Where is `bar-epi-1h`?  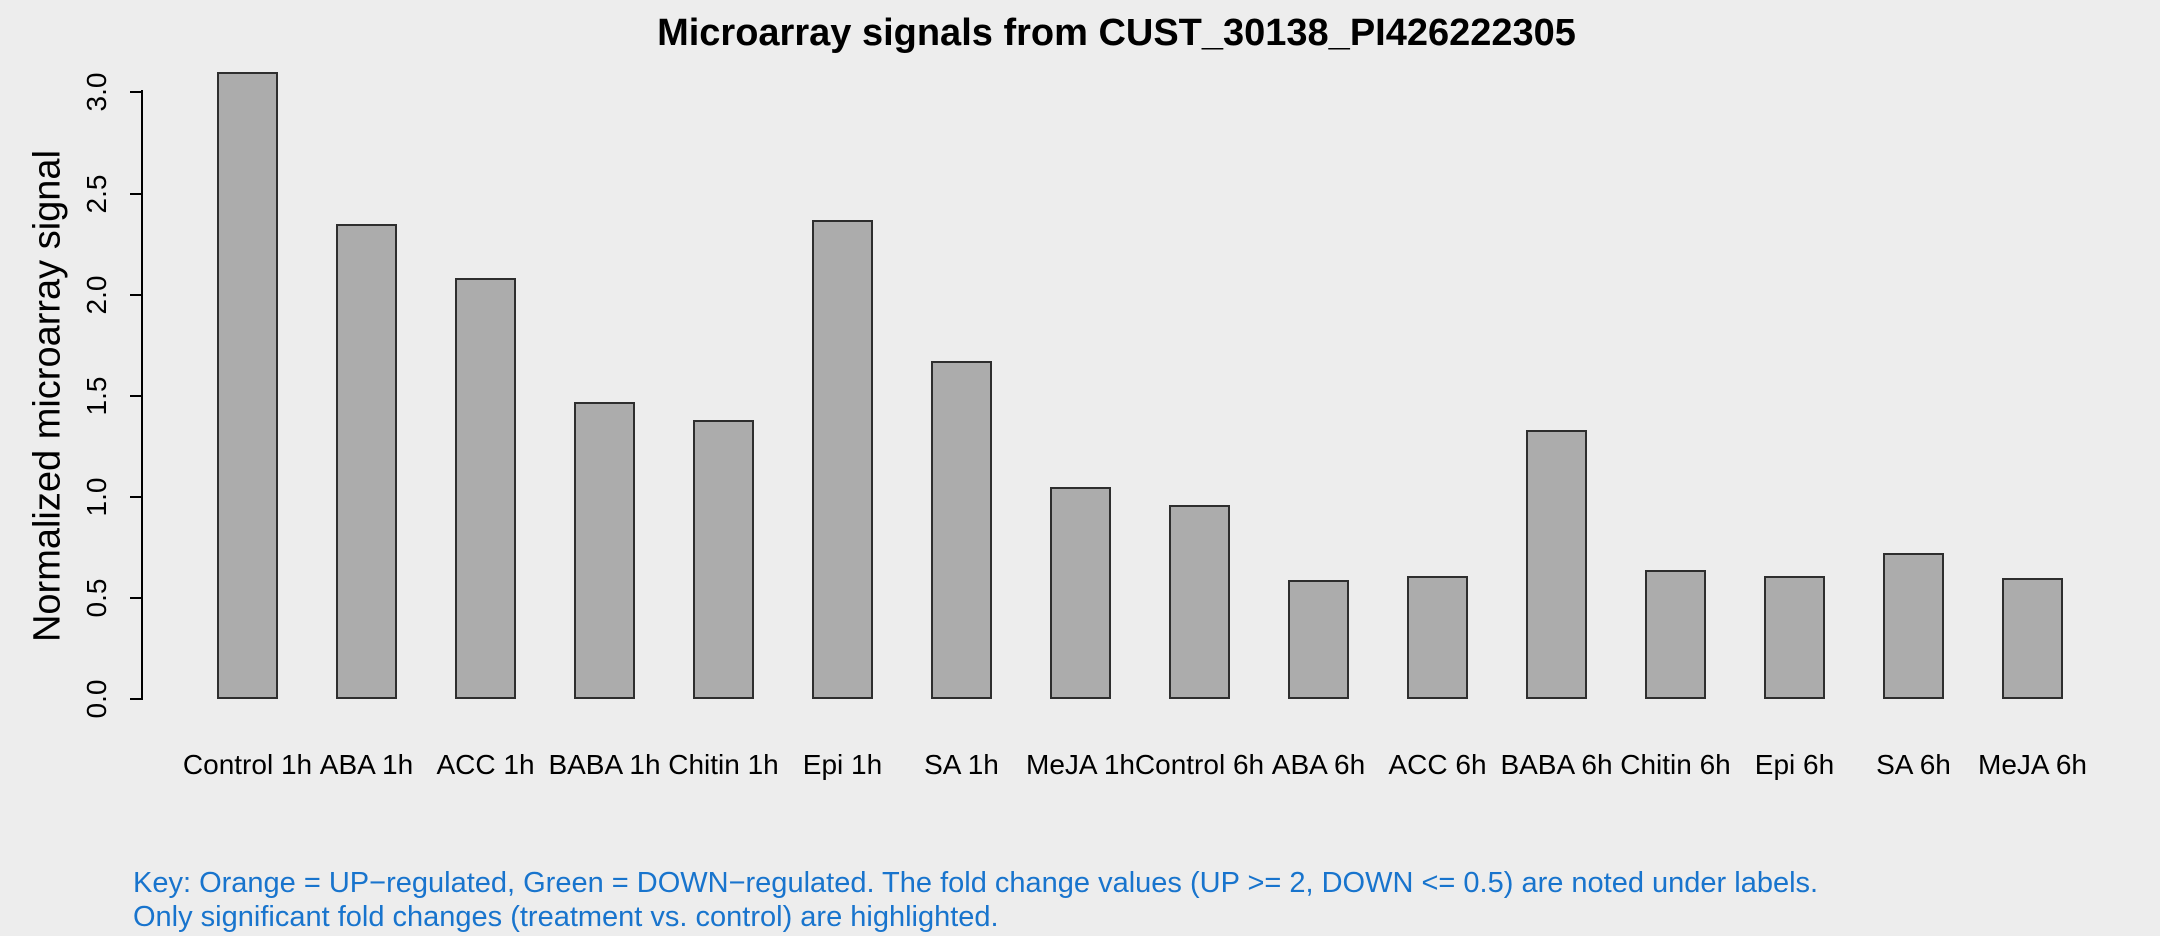 bar-epi-1h is located at coordinates (842, 459).